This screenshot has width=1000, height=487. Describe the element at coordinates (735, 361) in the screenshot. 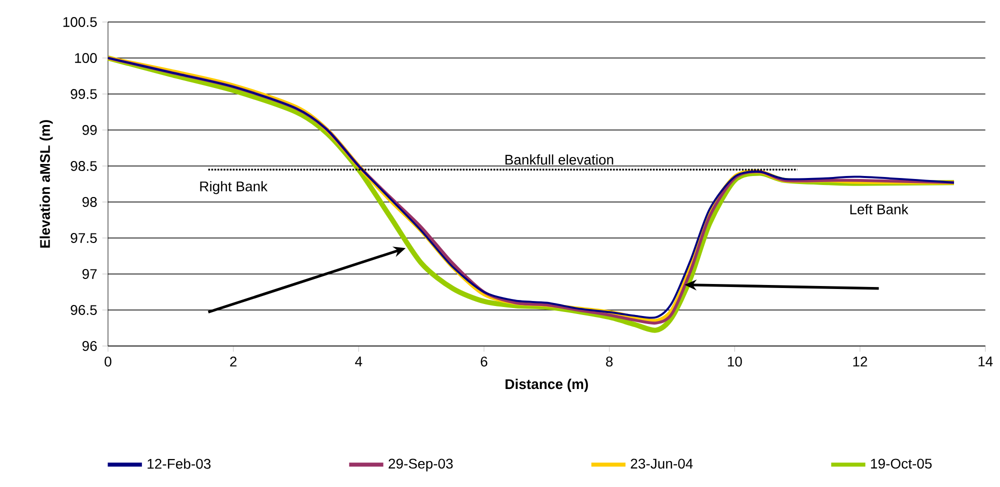

I see `x-tick-label: 10` at that location.